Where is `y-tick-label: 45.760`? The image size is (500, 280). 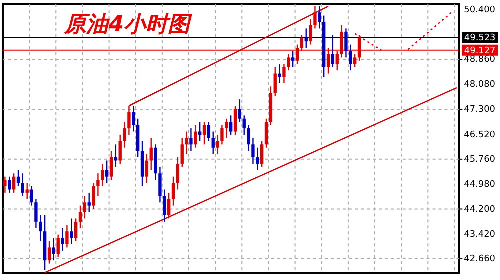
y-tick-label: 45.760 is located at coordinates (480, 159).